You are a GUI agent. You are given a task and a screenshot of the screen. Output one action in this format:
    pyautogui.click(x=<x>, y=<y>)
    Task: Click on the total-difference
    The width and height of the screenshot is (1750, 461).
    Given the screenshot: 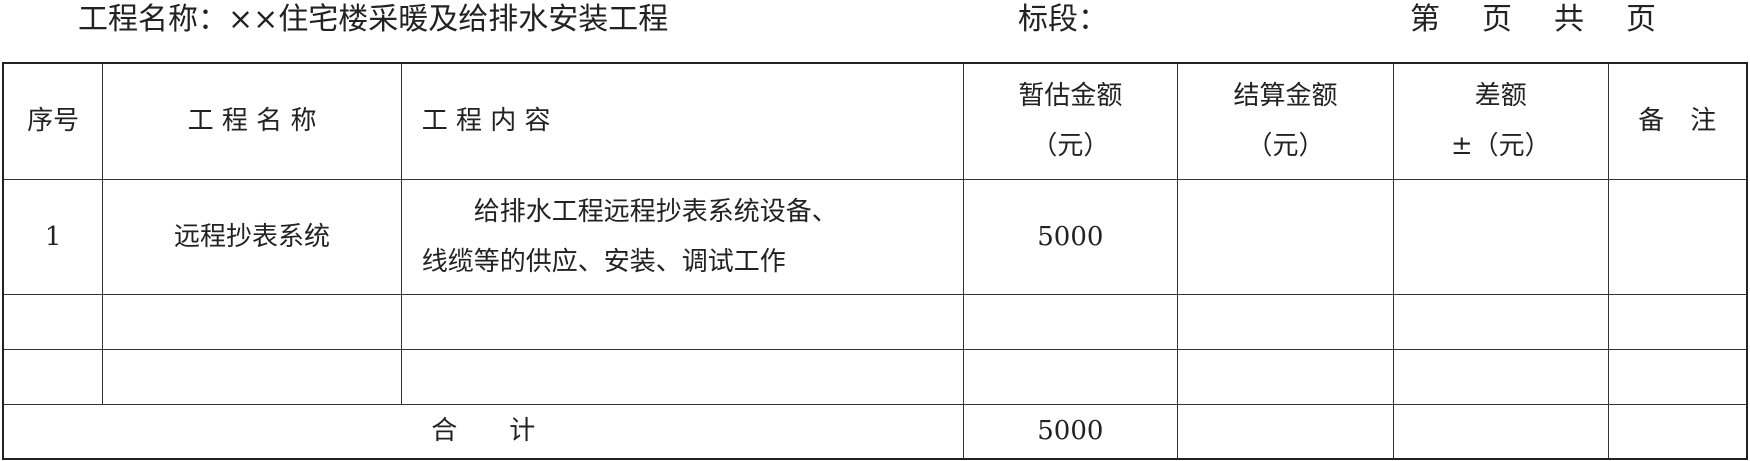 What is the action you would take?
    pyautogui.click(x=1500, y=431)
    